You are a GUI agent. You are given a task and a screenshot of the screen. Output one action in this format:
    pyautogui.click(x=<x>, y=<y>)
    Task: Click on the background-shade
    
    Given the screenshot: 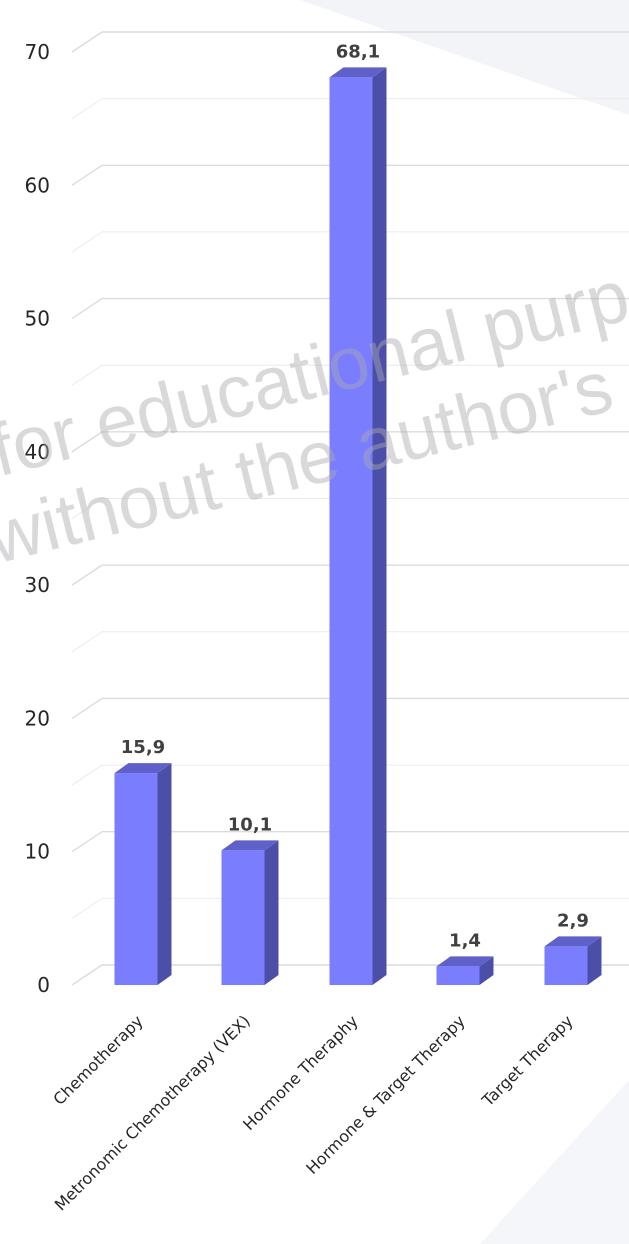 What is the action you would take?
    pyautogui.click(x=464, y=57)
    